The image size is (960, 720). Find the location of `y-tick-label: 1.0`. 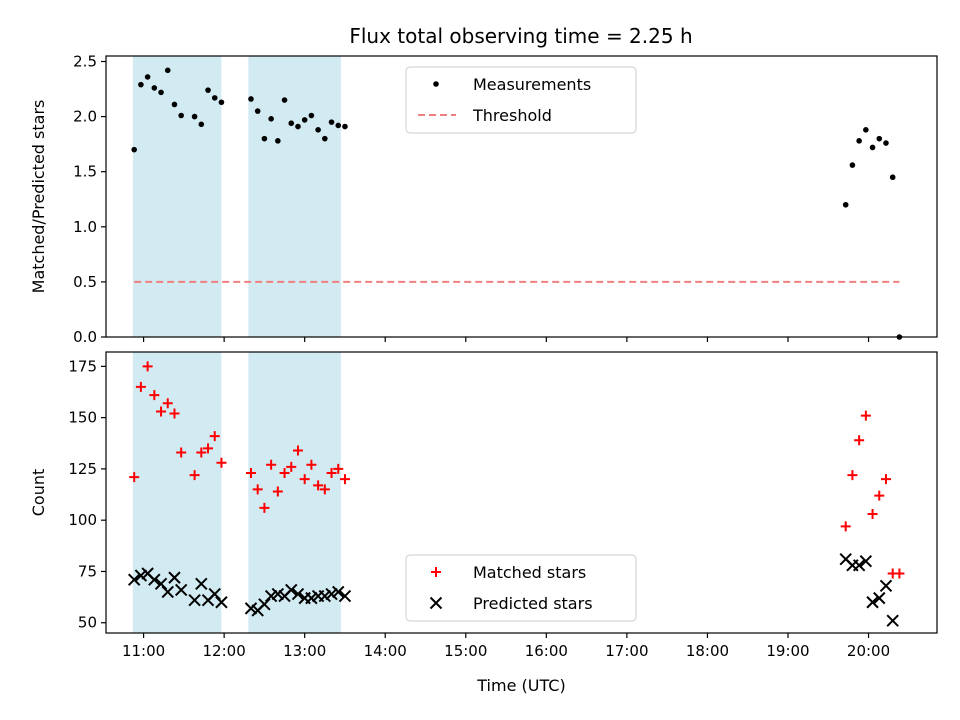

y-tick-label: 1.0 is located at coordinates (85, 227).